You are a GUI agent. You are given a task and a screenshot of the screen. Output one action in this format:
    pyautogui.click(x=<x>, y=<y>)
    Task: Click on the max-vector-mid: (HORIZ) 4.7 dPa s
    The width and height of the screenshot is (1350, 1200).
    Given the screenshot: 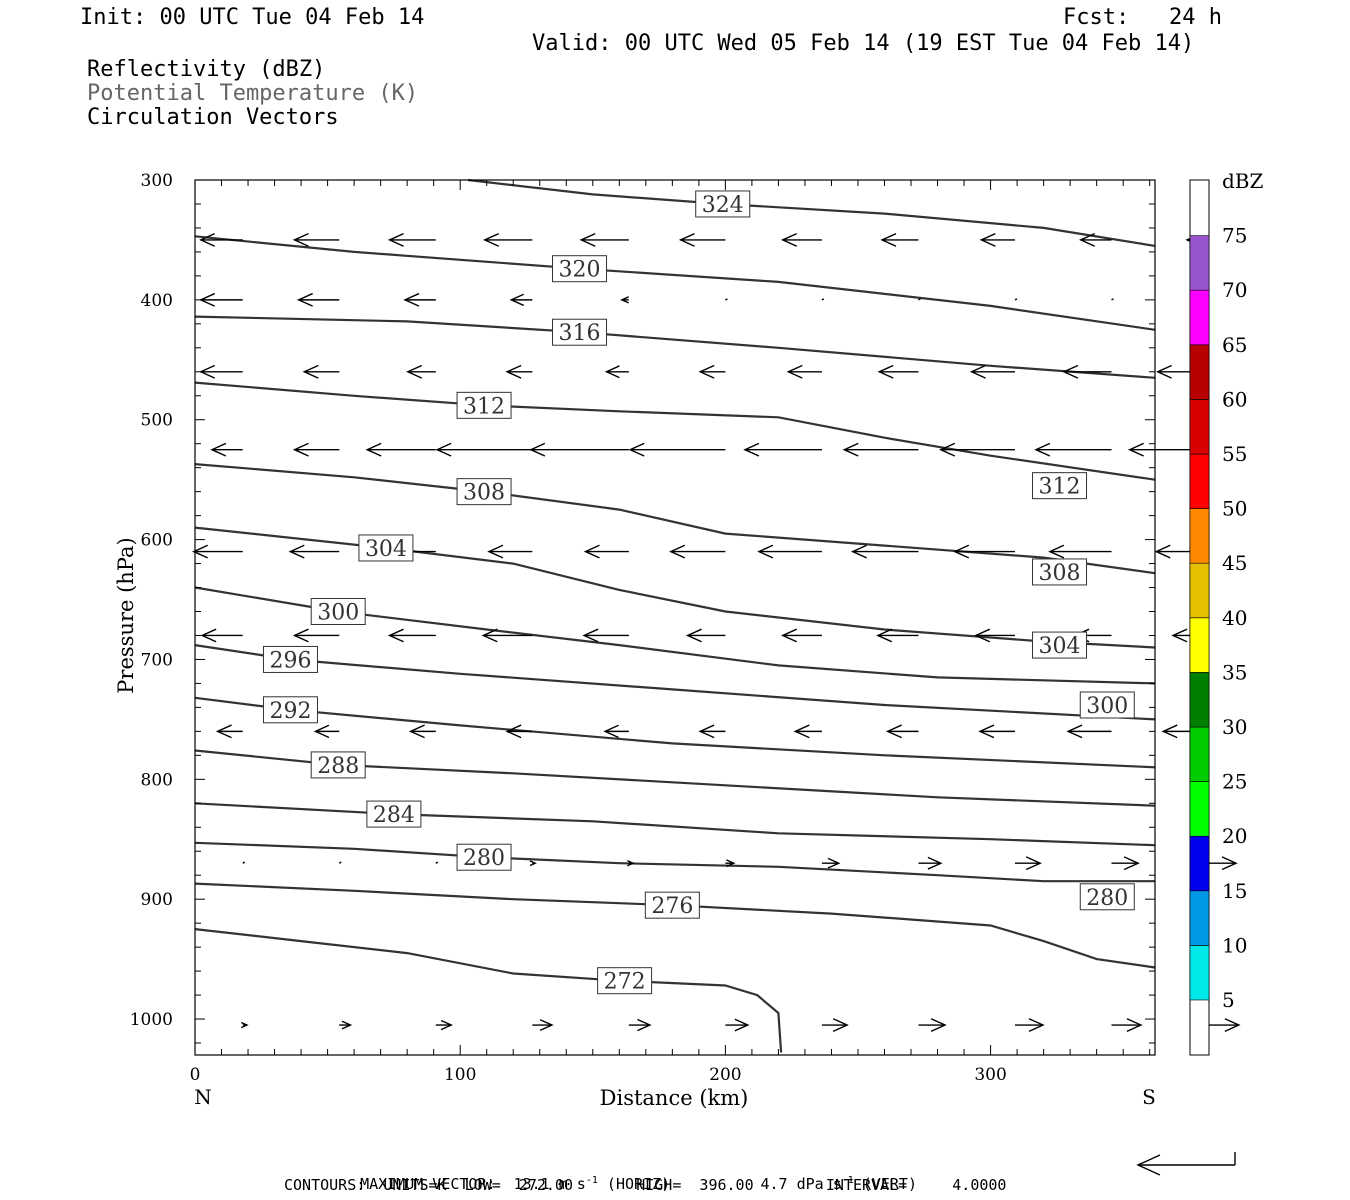 What is the action you would take?
    pyautogui.click(x=719, y=1184)
    